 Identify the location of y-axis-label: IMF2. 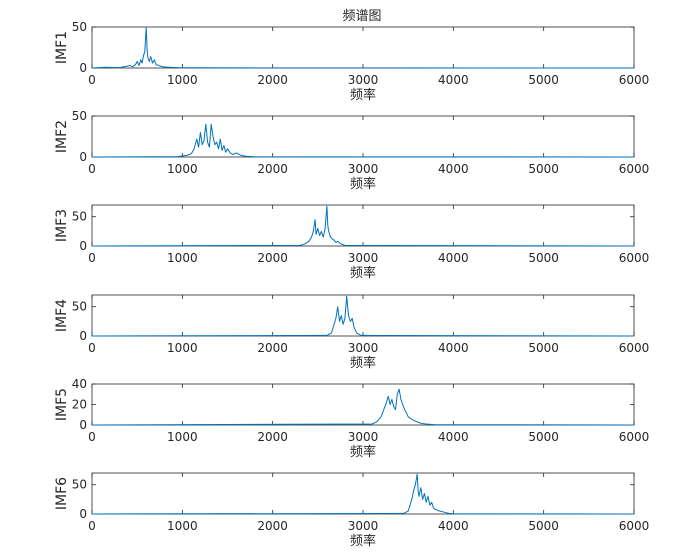
(62, 136).